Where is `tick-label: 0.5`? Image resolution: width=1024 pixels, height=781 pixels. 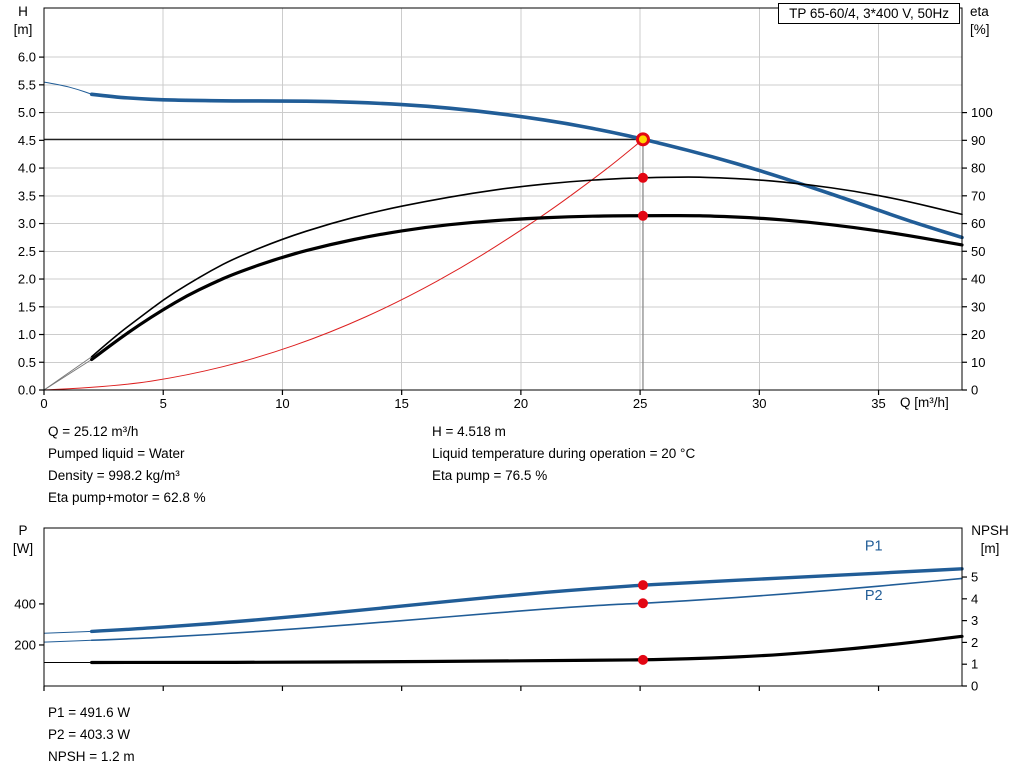 tick-label: 0.5 is located at coordinates (27, 362).